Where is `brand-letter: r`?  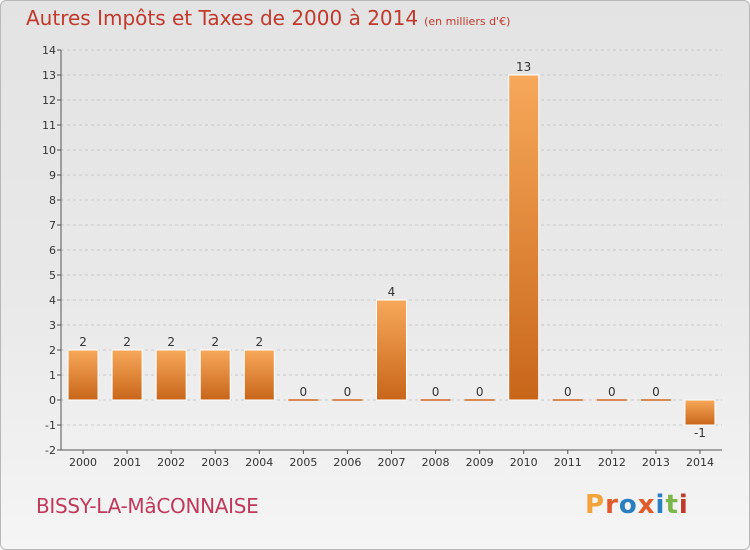 brand-letter: r is located at coordinates (612, 505).